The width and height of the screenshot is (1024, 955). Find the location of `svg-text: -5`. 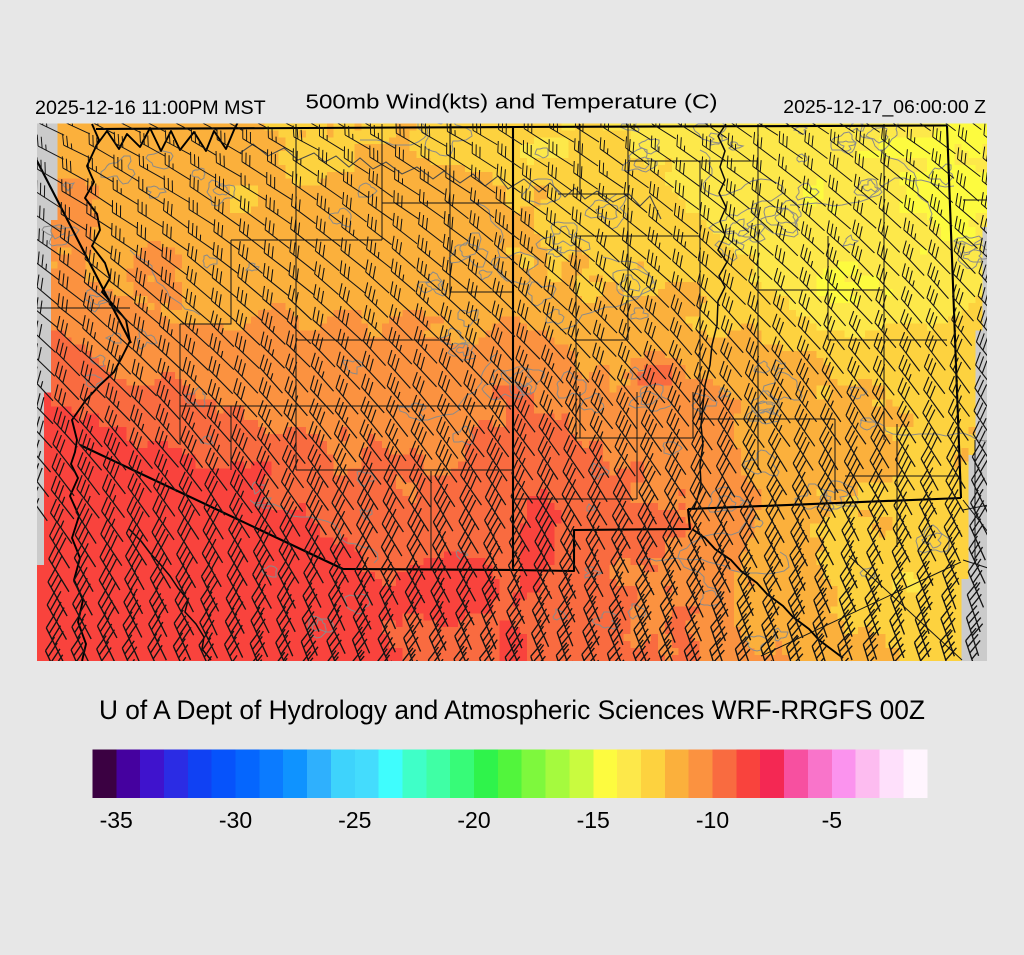

svg-text: -5 is located at coordinates (832, 820).